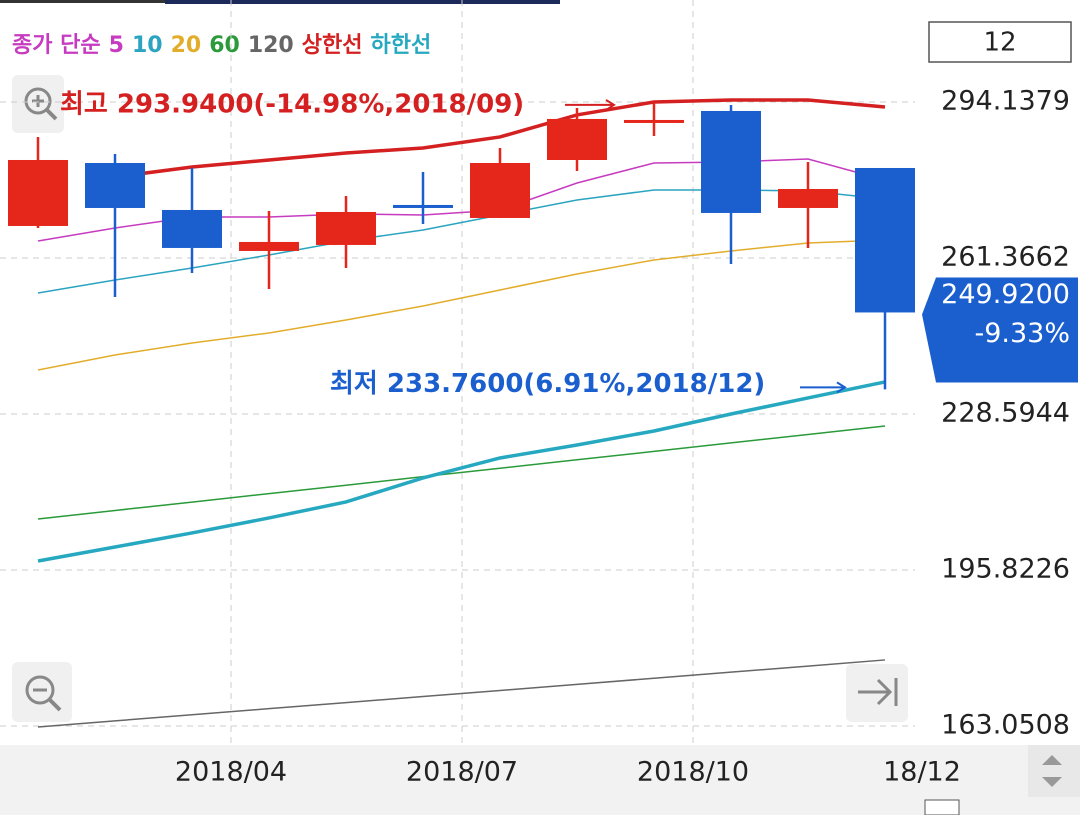  What do you see at coordinates (1005, 256) in the screenshot?
I see `y-tick-label: 261.3662` at bounding box center [1005, 256].